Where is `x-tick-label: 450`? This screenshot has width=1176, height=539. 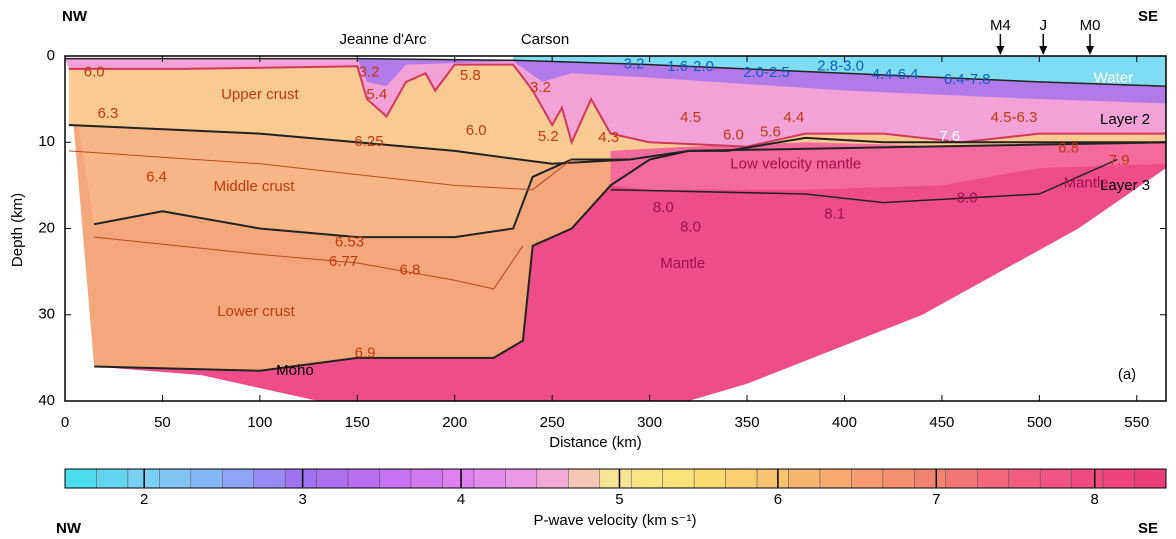 x-tick-label: 450 is located at coordinates (941, 422).